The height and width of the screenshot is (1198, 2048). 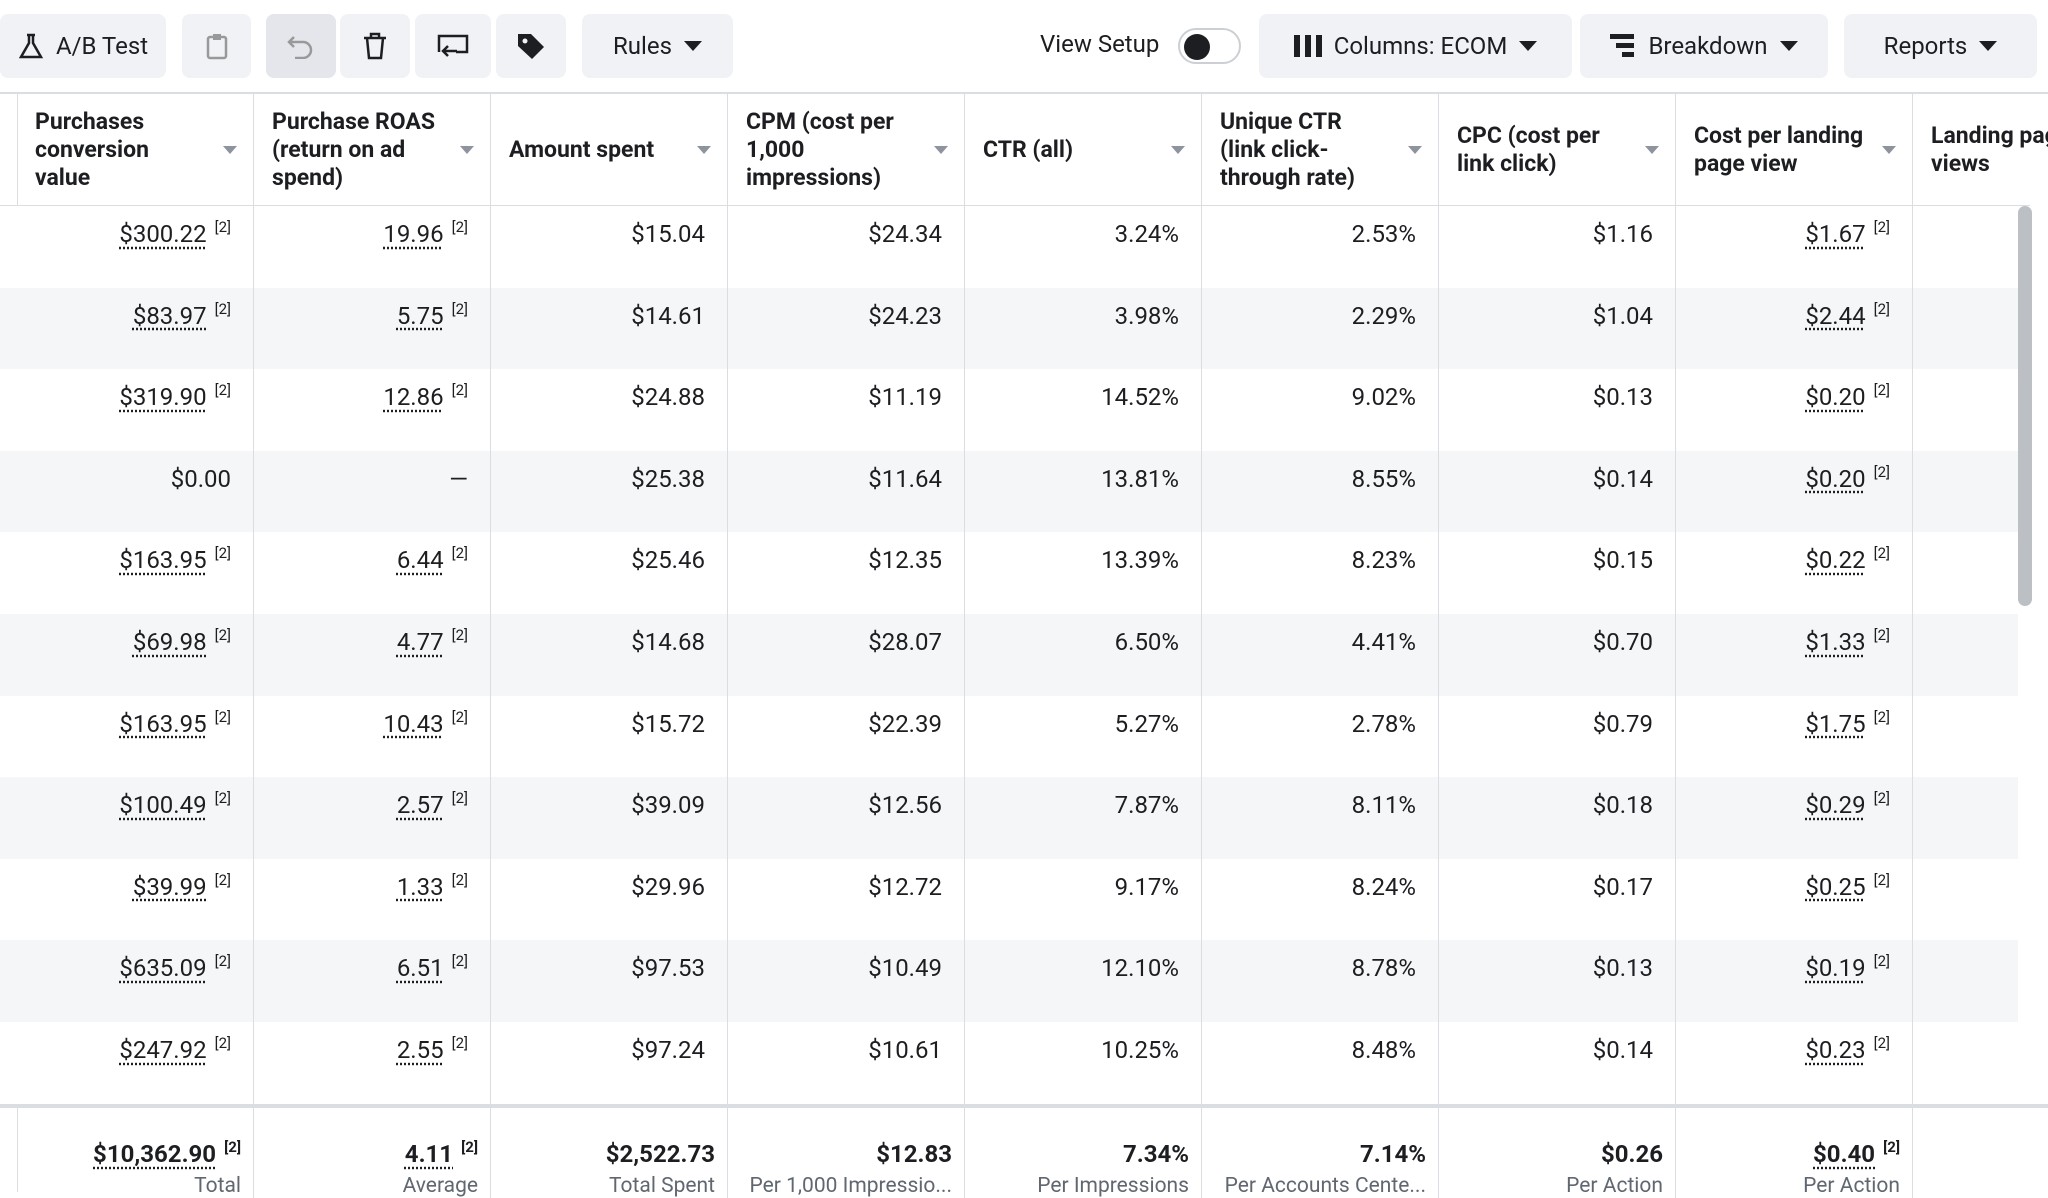 What do you see at coordinates (1835, 723) in the screenshot?
I see `cell-value: $1.75` at bounding box center [1835, 723].